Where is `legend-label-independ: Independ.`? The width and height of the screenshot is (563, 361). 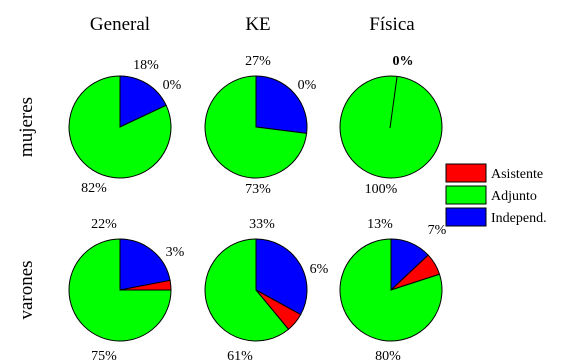 legend-label-independ: Independ. is located at coordinates (519, 218).